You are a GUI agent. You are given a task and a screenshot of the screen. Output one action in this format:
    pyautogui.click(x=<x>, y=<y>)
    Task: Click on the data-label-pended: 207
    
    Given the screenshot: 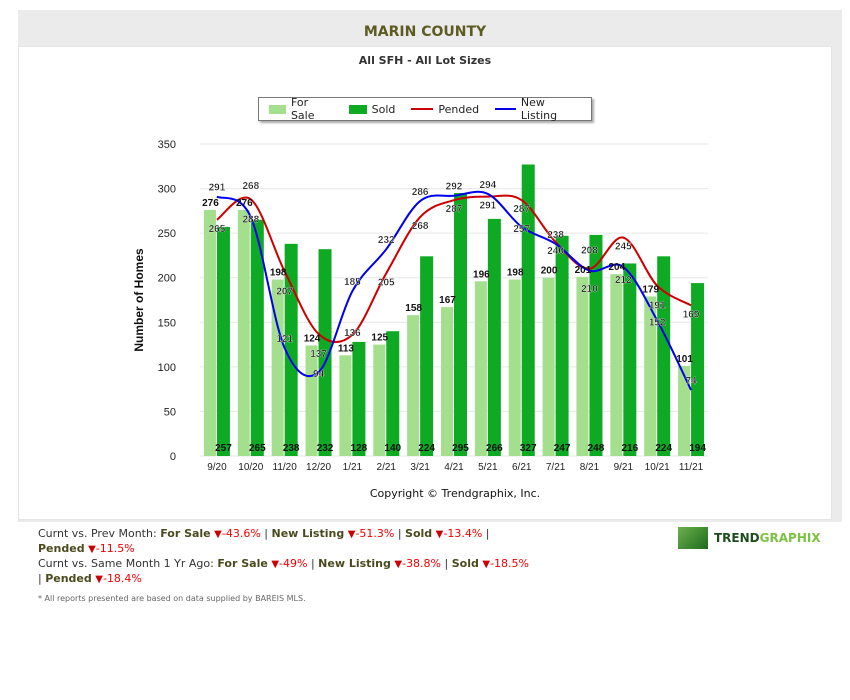 What is the action you would take?
    pyautogui.click(x=284, y=291)
    